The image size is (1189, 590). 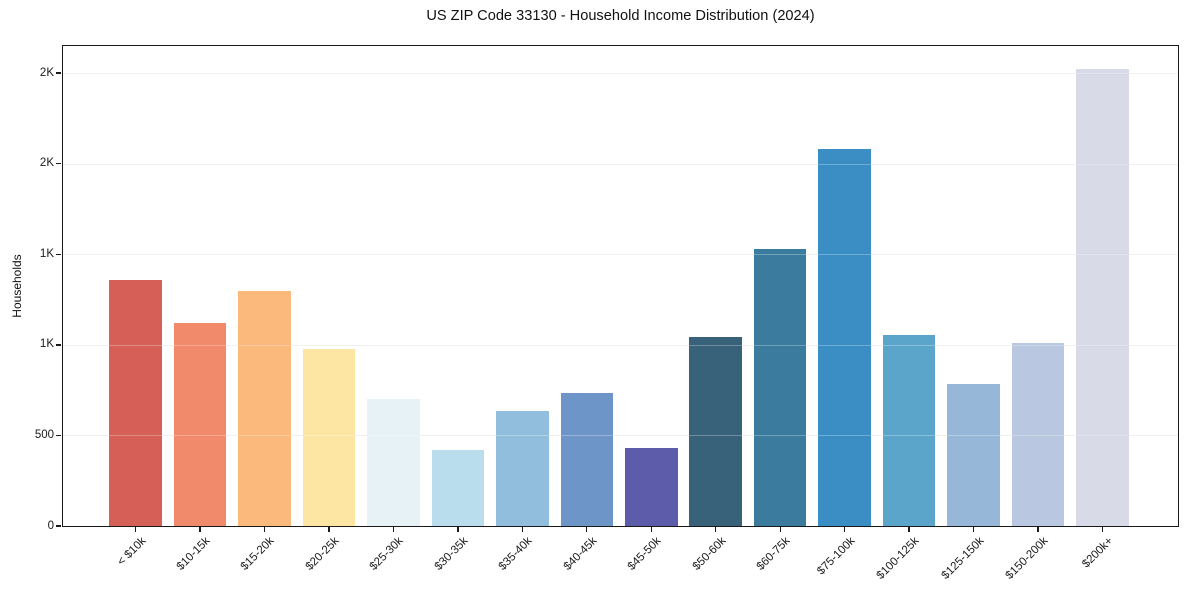 What do you see at coordinates (17, 286) in the screenshot?
I see `y-axis-label: Households` at bounding box center [17, 286].